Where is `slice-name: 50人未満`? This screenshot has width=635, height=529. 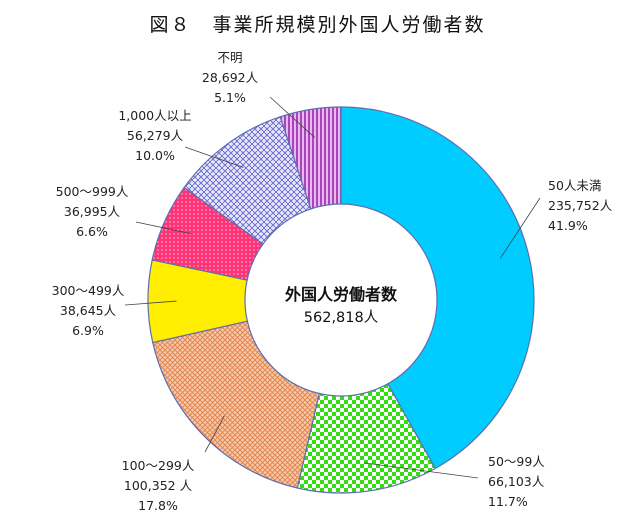 slice-name: 50人未満 is located at coordinates (574, 185).